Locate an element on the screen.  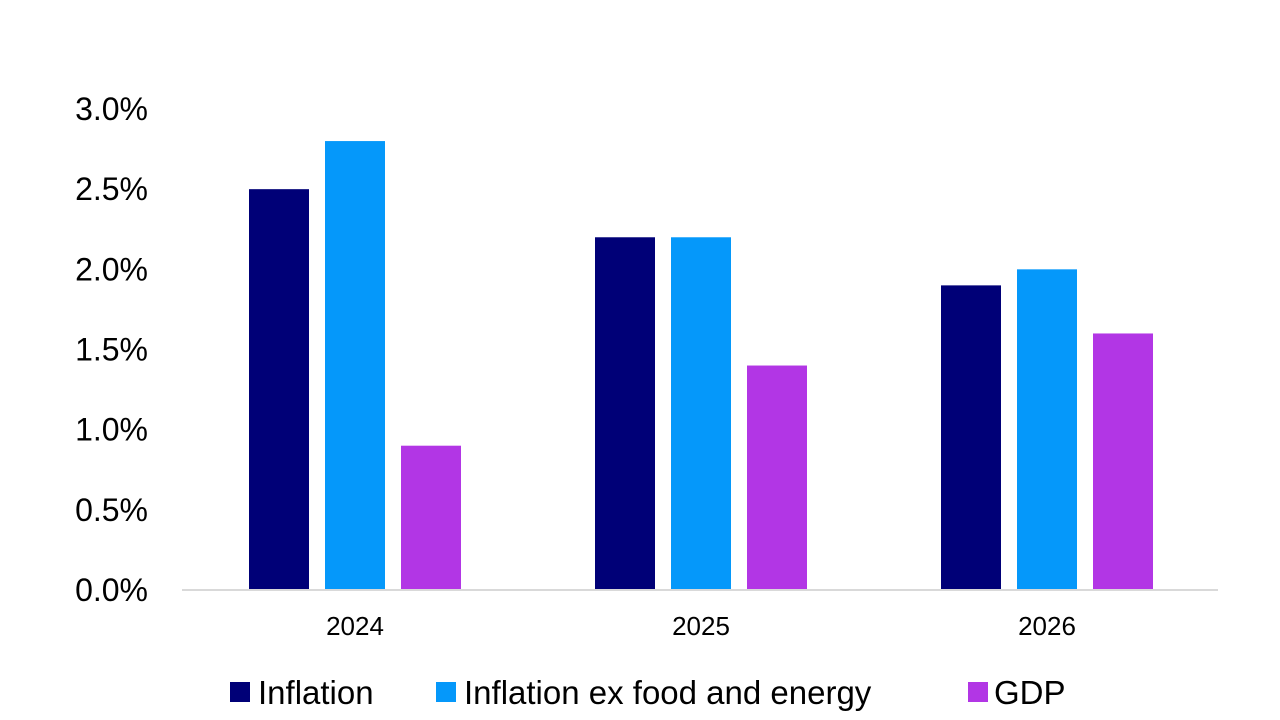
legend: Inflation Inflation ex food and energy GDP is located at coordinates (648, 692).